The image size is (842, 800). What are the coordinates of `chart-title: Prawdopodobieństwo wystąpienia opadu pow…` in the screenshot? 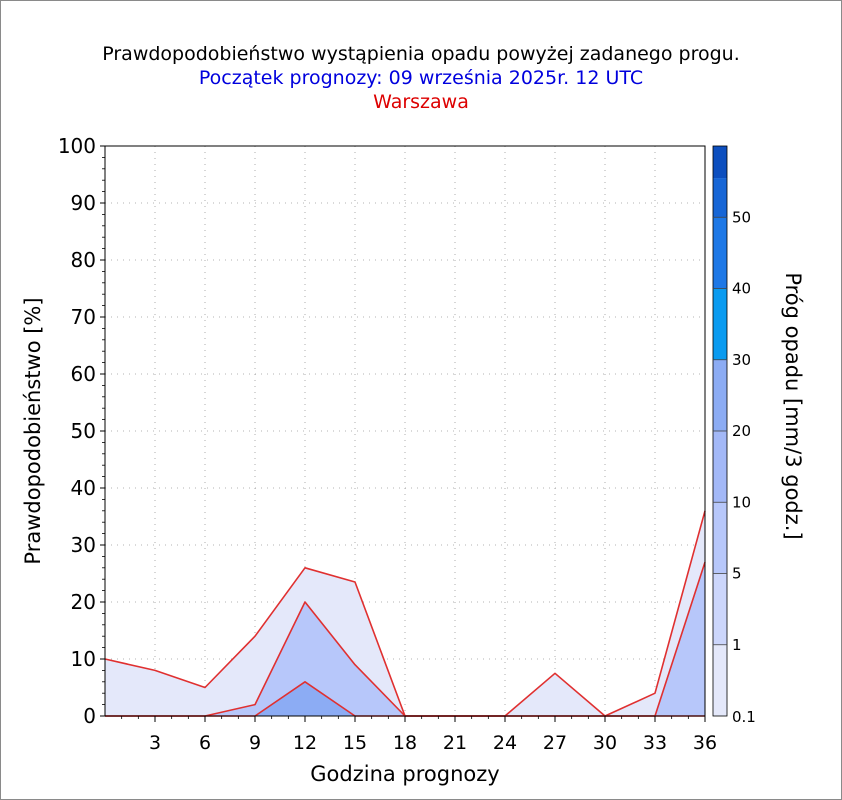 It's located at (421, 54).